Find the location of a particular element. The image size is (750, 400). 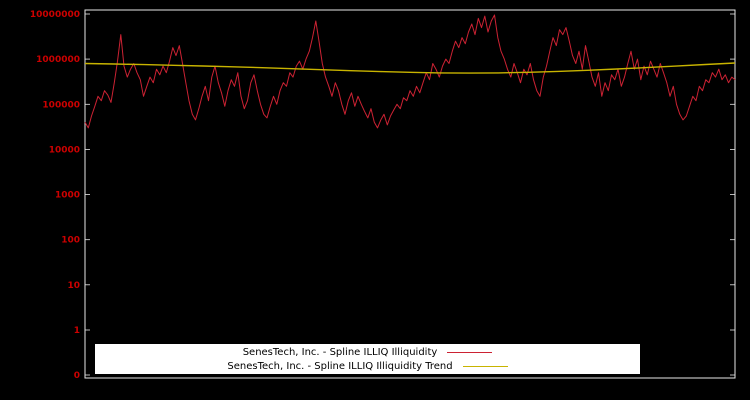

y-tick-label: 10 is located at coordinates (73, 286).